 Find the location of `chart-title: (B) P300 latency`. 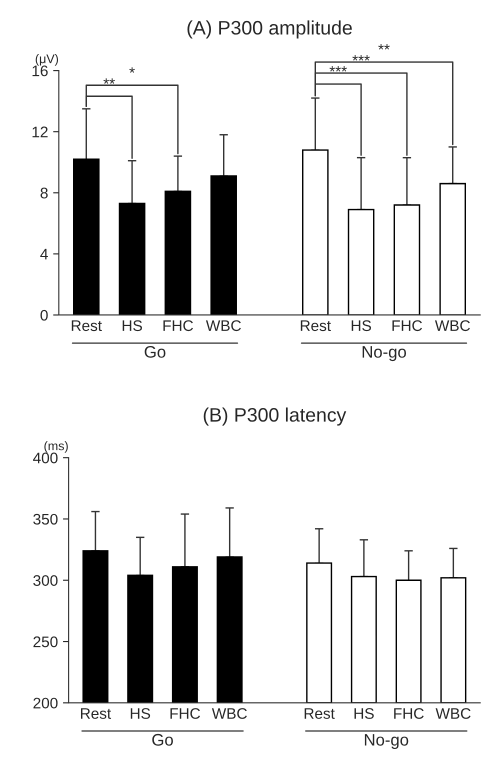

chart-title: (B) P300 latency is located at coordinates (275, 416).